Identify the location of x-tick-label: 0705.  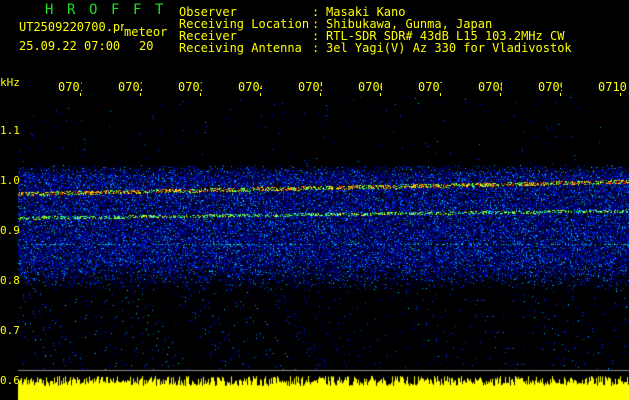
(310, 87).